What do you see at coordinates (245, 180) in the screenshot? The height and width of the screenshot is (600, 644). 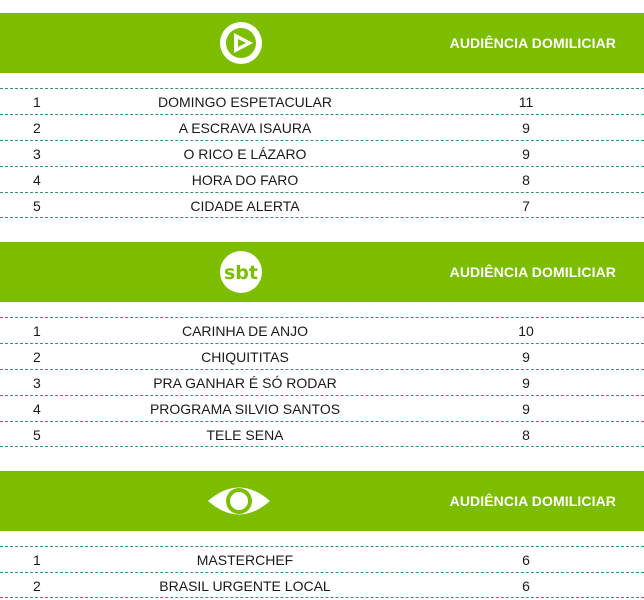 I see `program-cell: HORA DO FARO` at bounding box center [245, 180].